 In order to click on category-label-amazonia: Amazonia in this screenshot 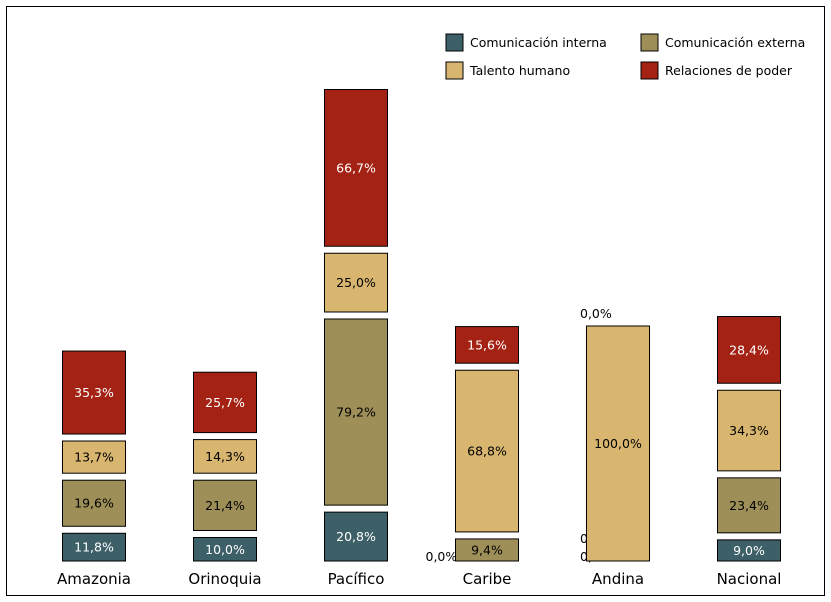, I will do `click(94, 579)`.